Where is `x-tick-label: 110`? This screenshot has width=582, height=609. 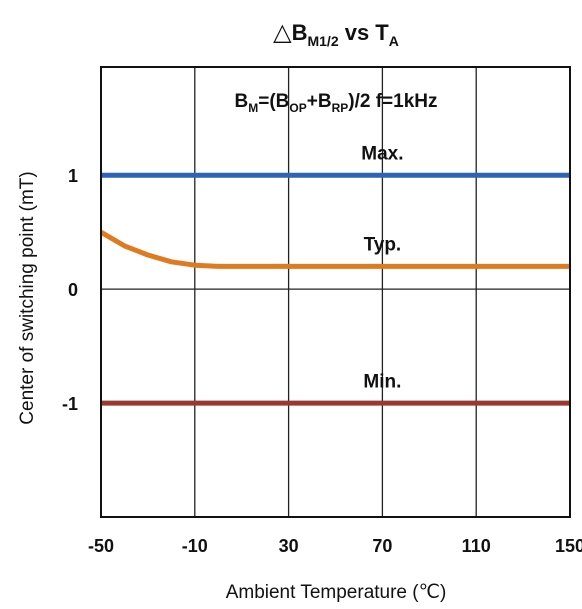 x-tick-label: 110 is located at coordinates (476, 546).